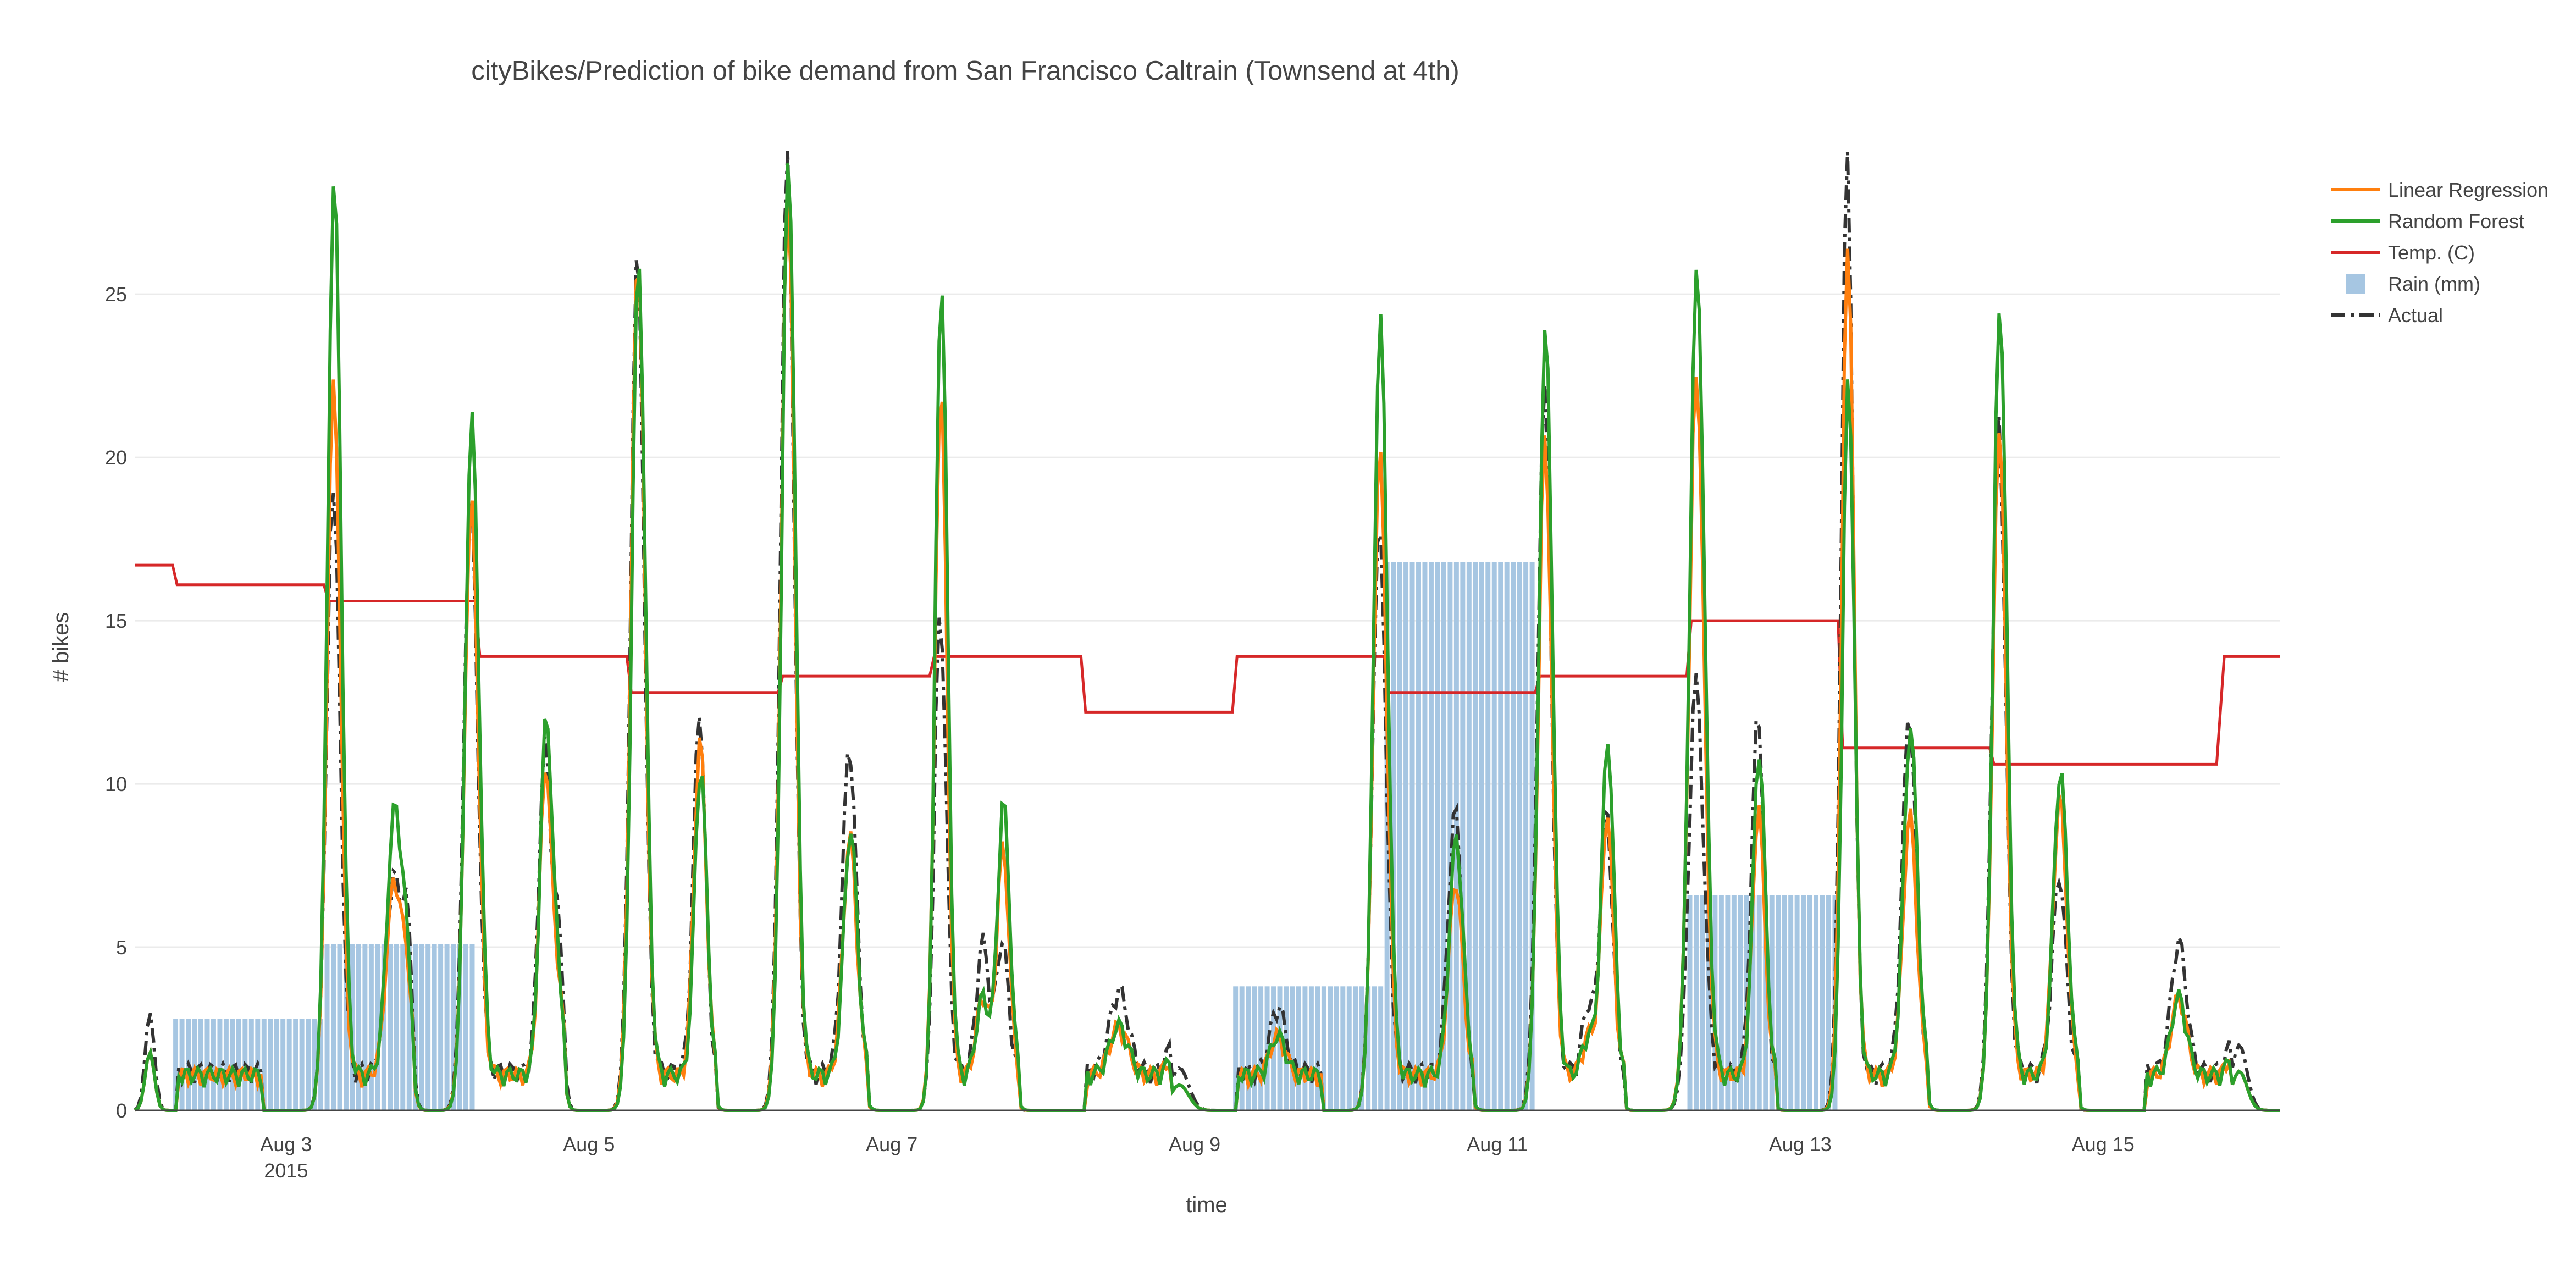 This screenshot has width=2576, height=1261. Describe the element at coordinates (286, 1171) in the screenshot. I see `x-tick-sublabel: 2015` at that location.